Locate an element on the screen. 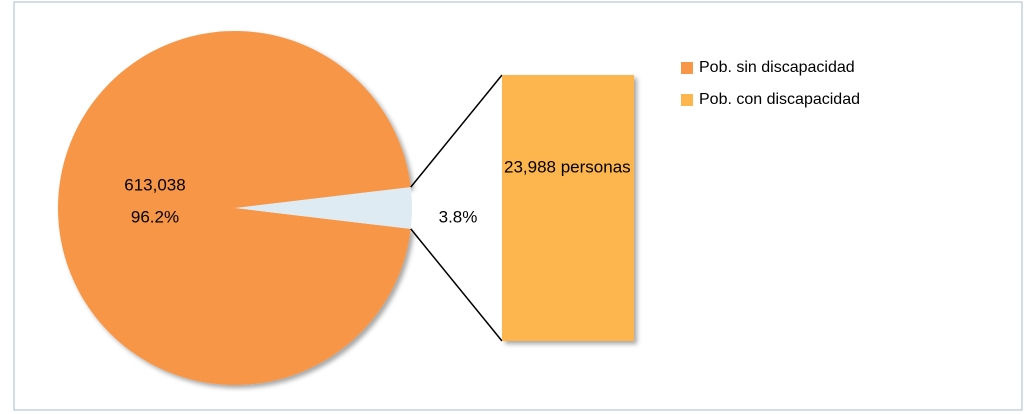  legend-label: Pob. con discapacidad is located at coordinates (779, 99).